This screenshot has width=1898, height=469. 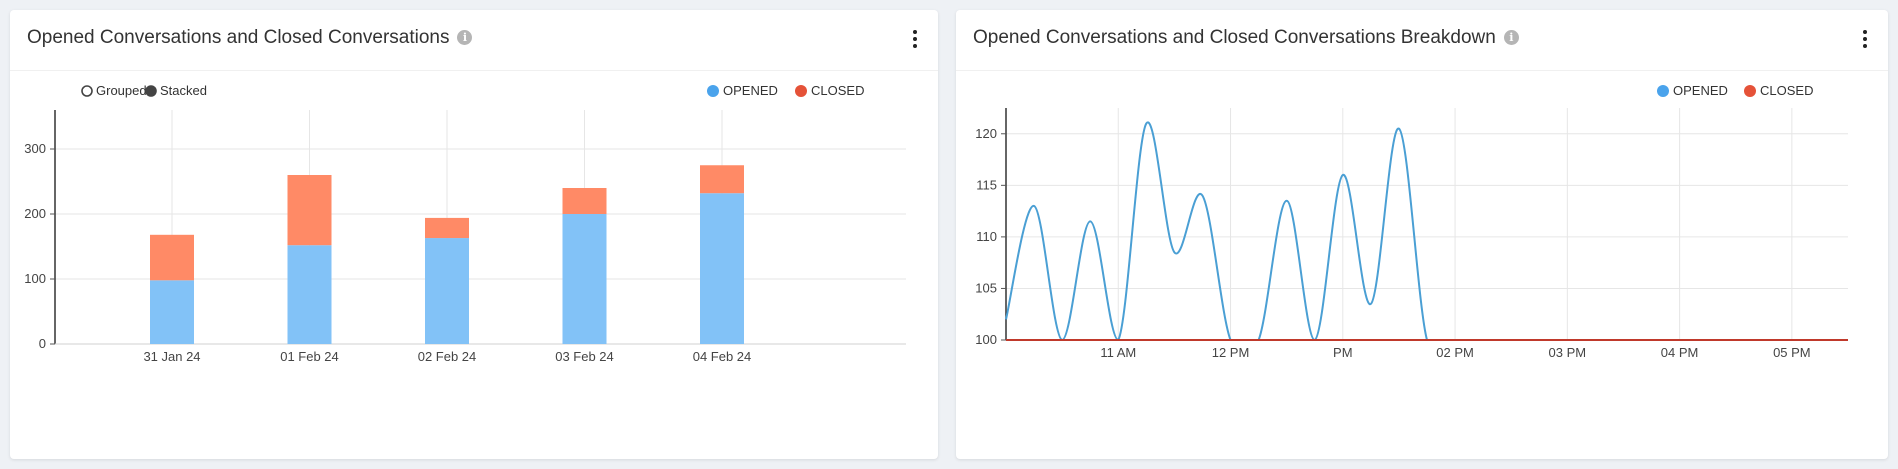 What do you see at coordinates (171, 356) in the screenshot?
I see `x-tick-label: 31 Jan 24` at bounding box center [171, 356].